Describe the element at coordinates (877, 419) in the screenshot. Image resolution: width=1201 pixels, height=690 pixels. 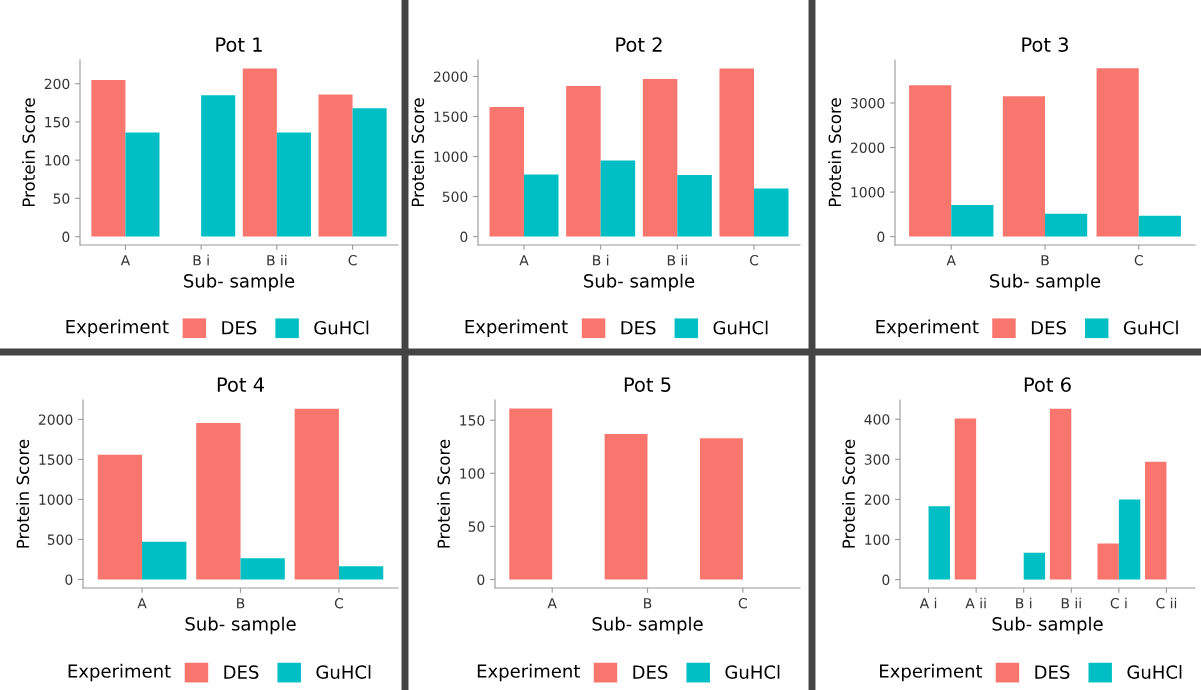
I see `y-tick-label: 400` at that location.